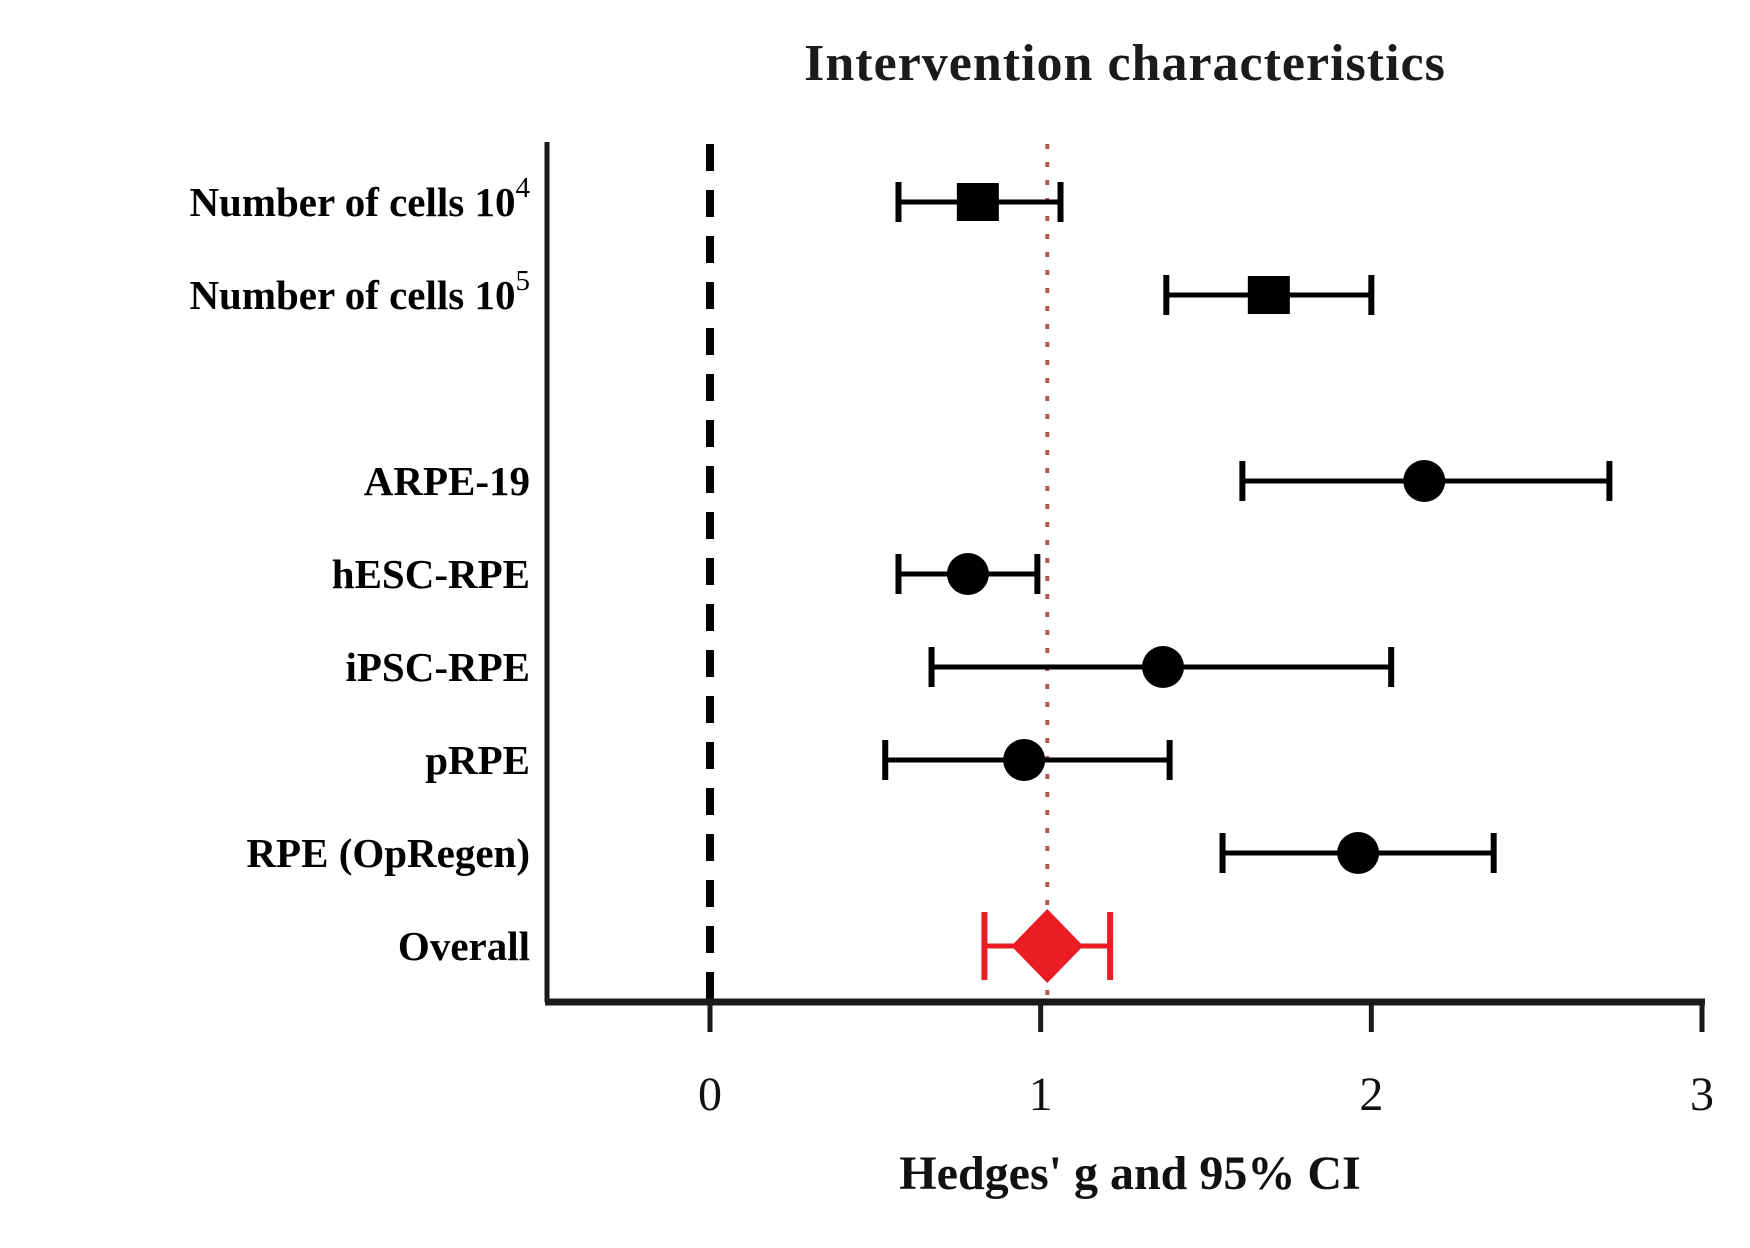 The height and width of the screenshot is (1248, 1750). Describe the element at coordinates (359, 198) in the screenshot. I see `row-label: Number of cells 104` at that location.